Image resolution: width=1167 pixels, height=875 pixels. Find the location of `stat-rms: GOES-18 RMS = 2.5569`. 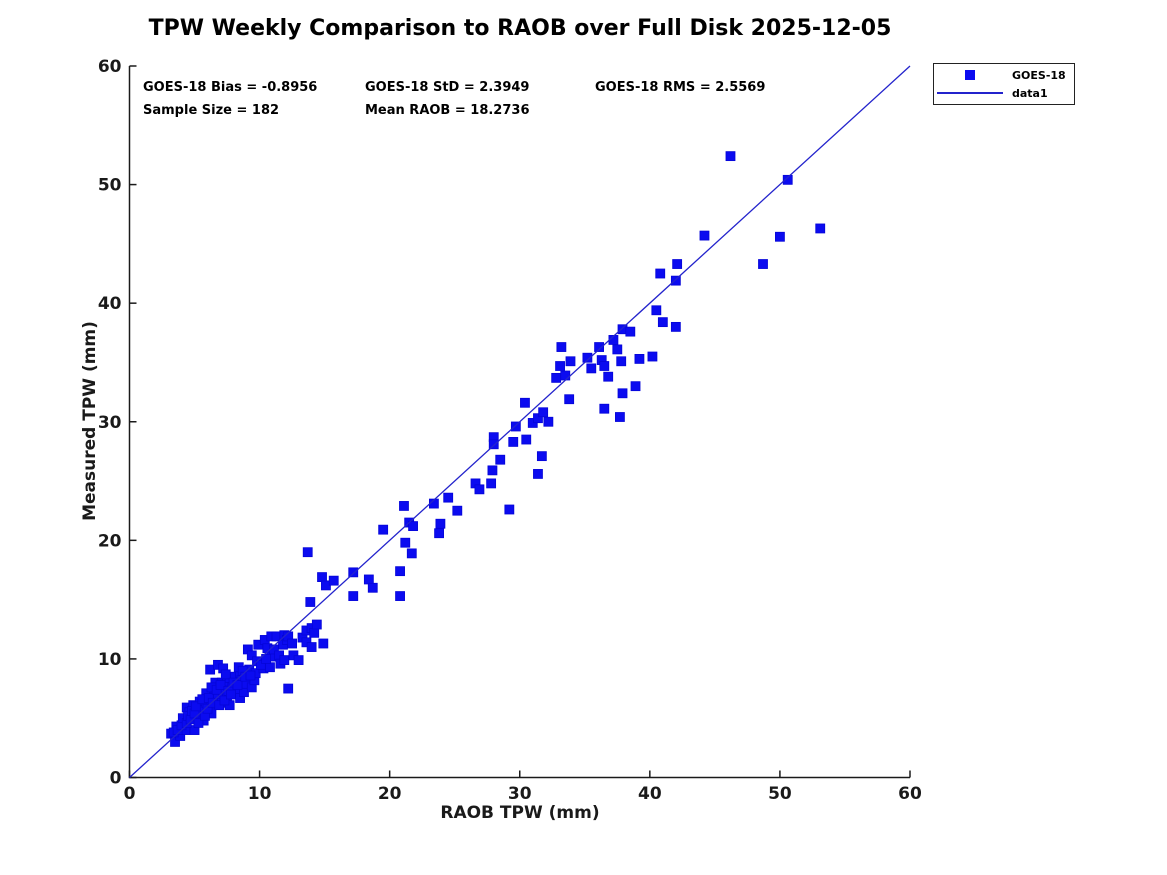

stat-rms: GOES-18 RMS = 2.5569 is located at coordinates (680, 87).